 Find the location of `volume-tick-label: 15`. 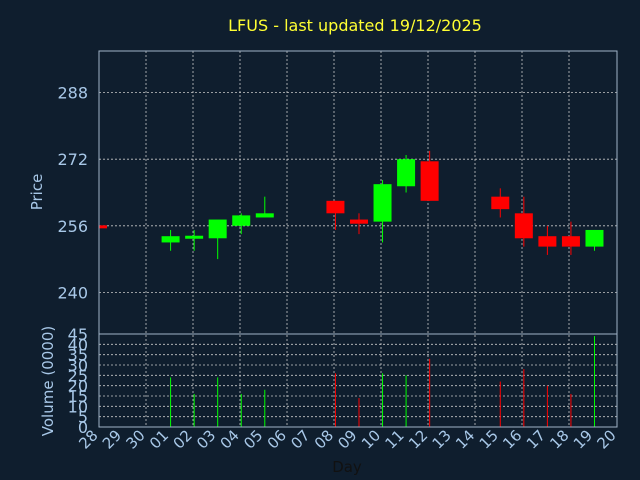

volume-tick-label: 15 is located at coordinates (78, 396).